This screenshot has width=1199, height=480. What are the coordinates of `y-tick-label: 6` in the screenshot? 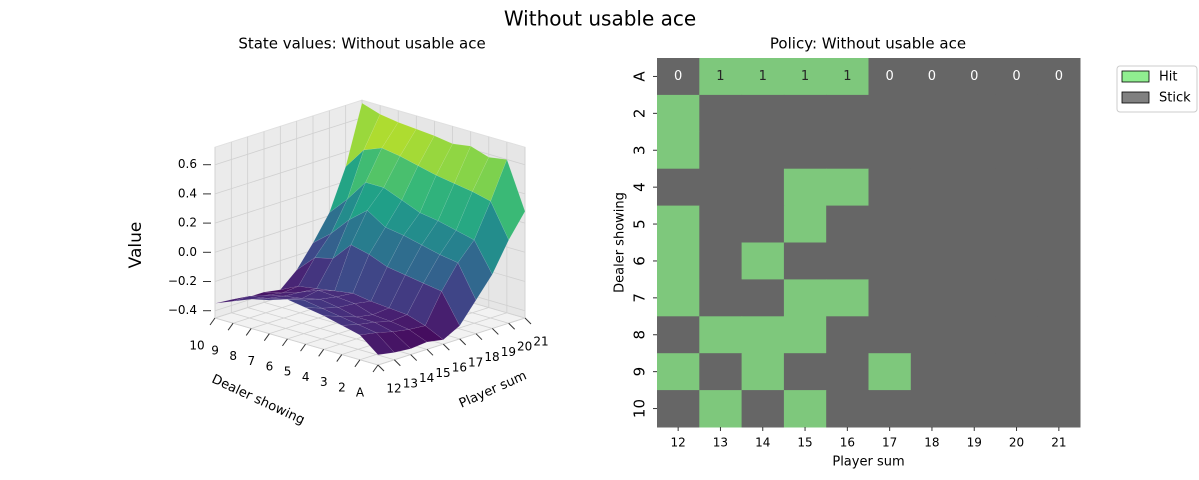 It's located at (270, 366).